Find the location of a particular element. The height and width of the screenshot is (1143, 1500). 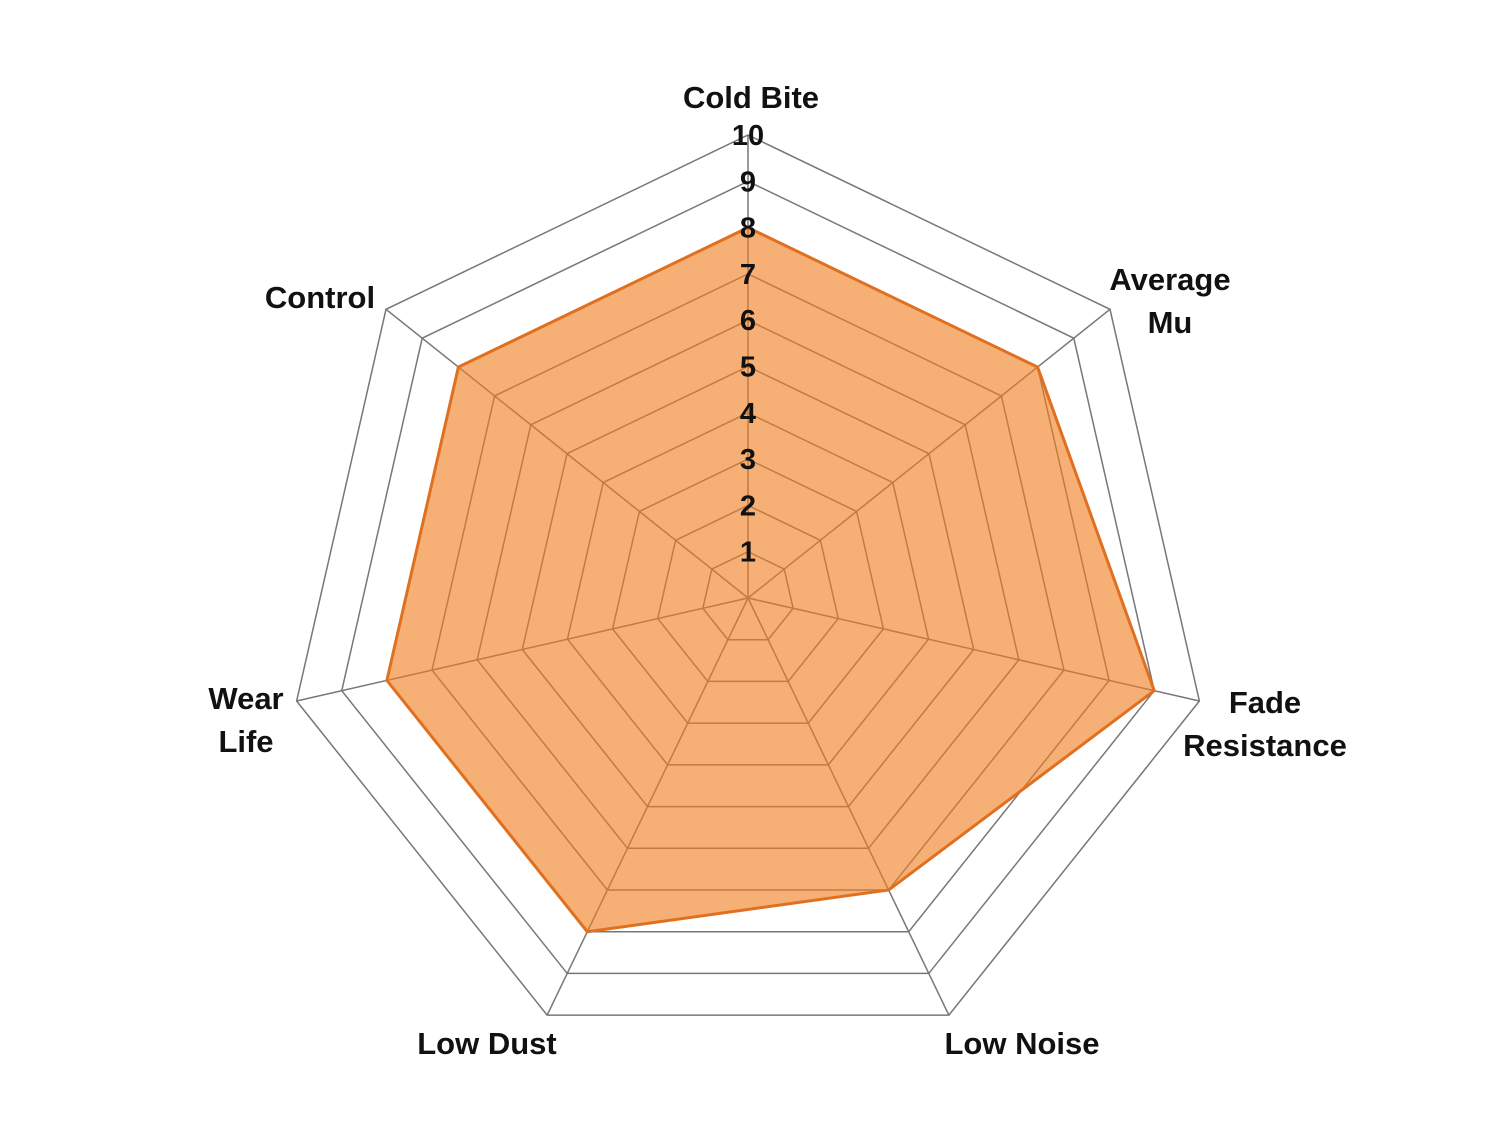

axis-label: Low Dust is located at coordinates (487, 1043).